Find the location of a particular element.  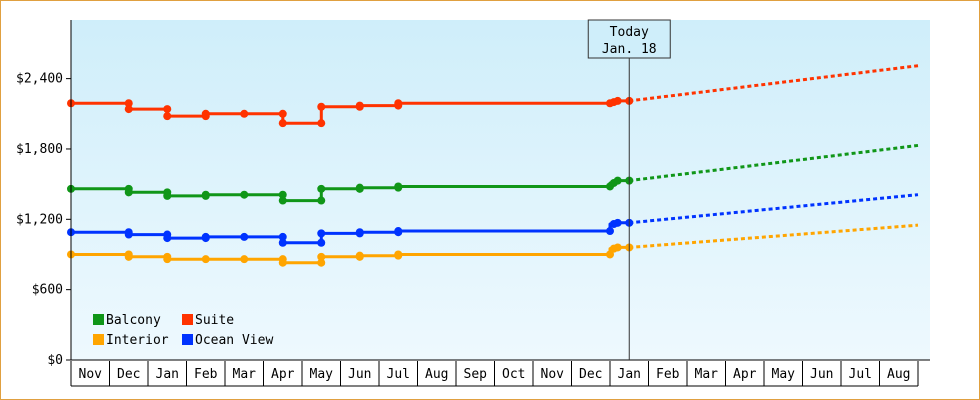

y-tick-label: $1,200 is located at coordinates (39, 219).